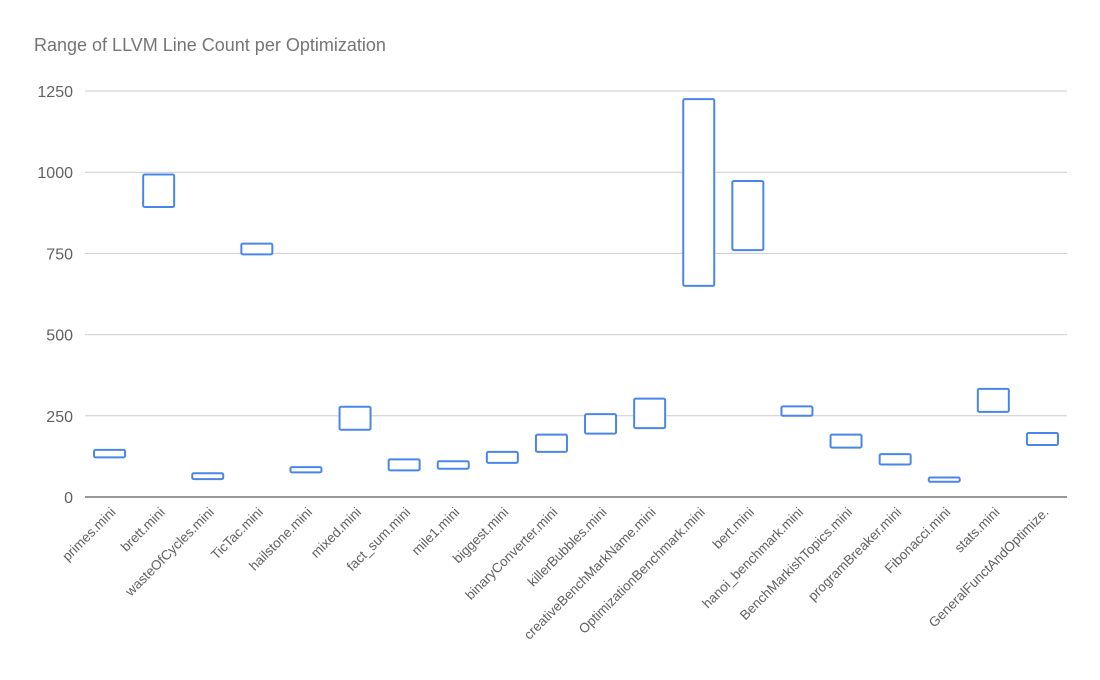 The image size is (1100, 680). I want to click on x-tick-label: primes.mini, so click(88, 534).